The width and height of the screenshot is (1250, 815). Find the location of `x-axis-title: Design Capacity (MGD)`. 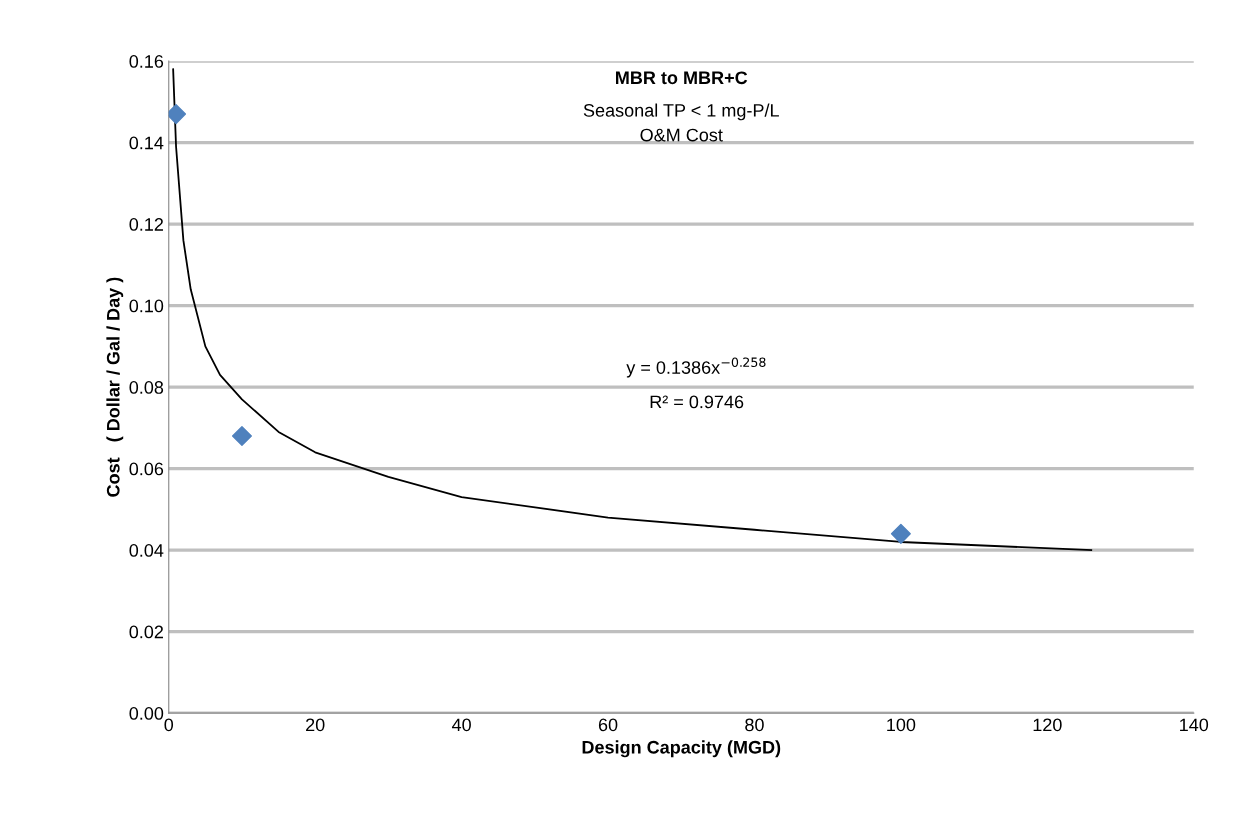

x-axis-title: Design Capacity (MGD) is located at coordinates (681, 749).